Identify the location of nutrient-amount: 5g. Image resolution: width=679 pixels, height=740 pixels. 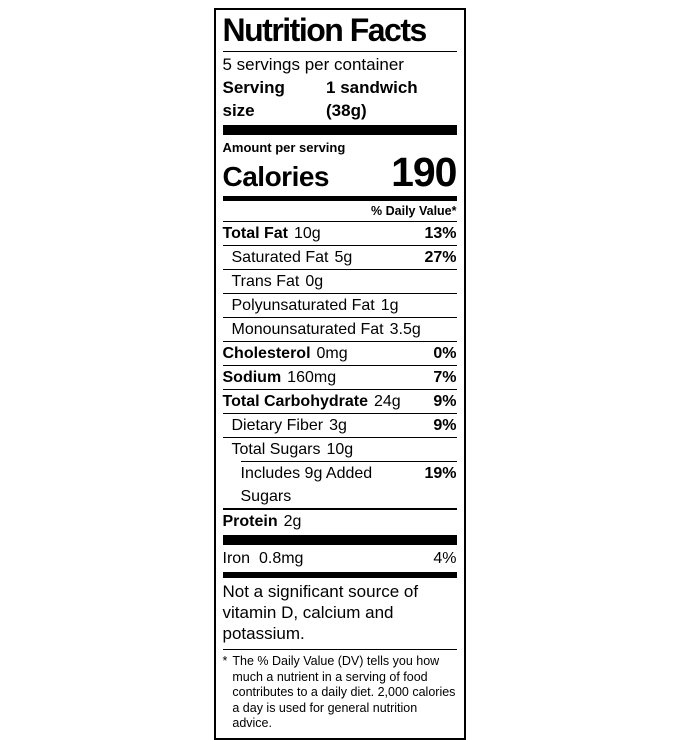
(343, 257).